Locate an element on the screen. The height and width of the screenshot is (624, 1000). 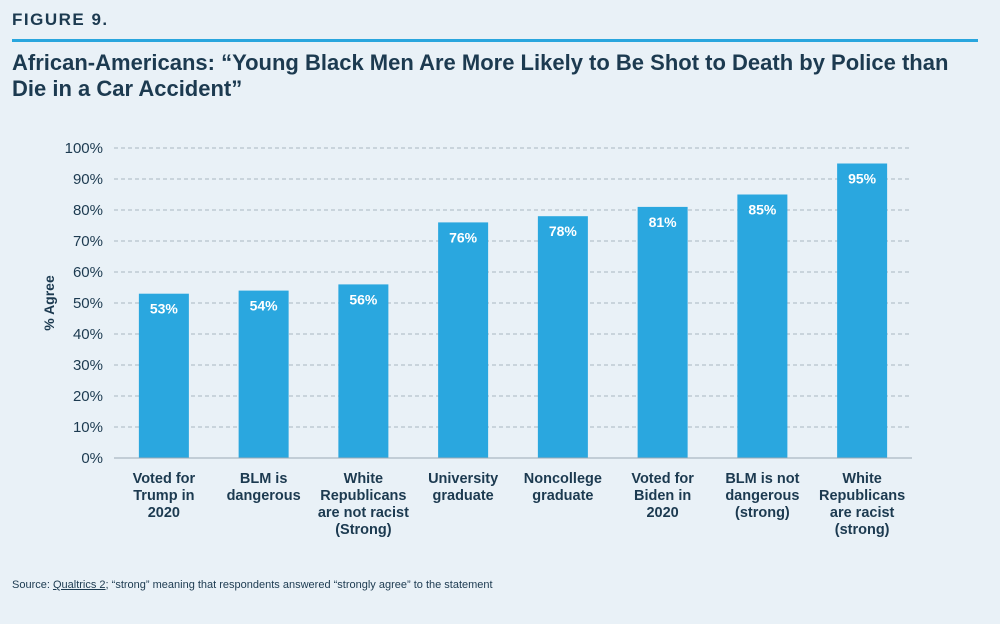
x-category-label: University graduate is located at coordinates (463, 487).